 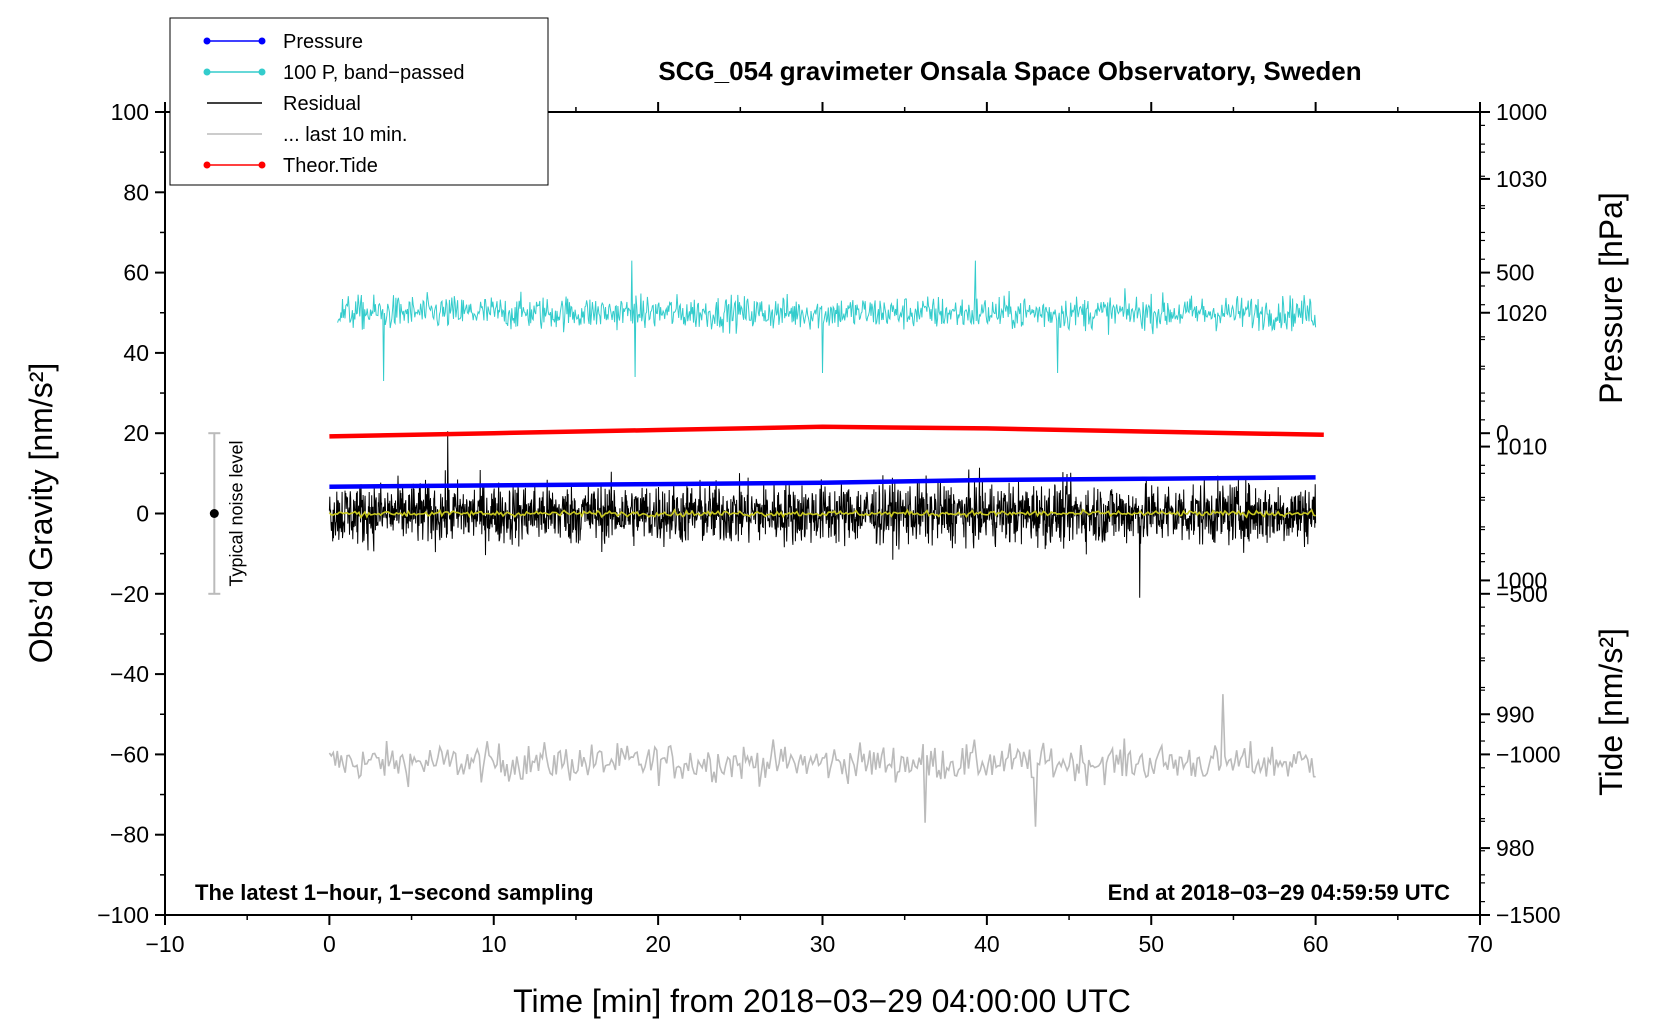 I want to click on y-tick-label: 60, so click(x=136, y=273).